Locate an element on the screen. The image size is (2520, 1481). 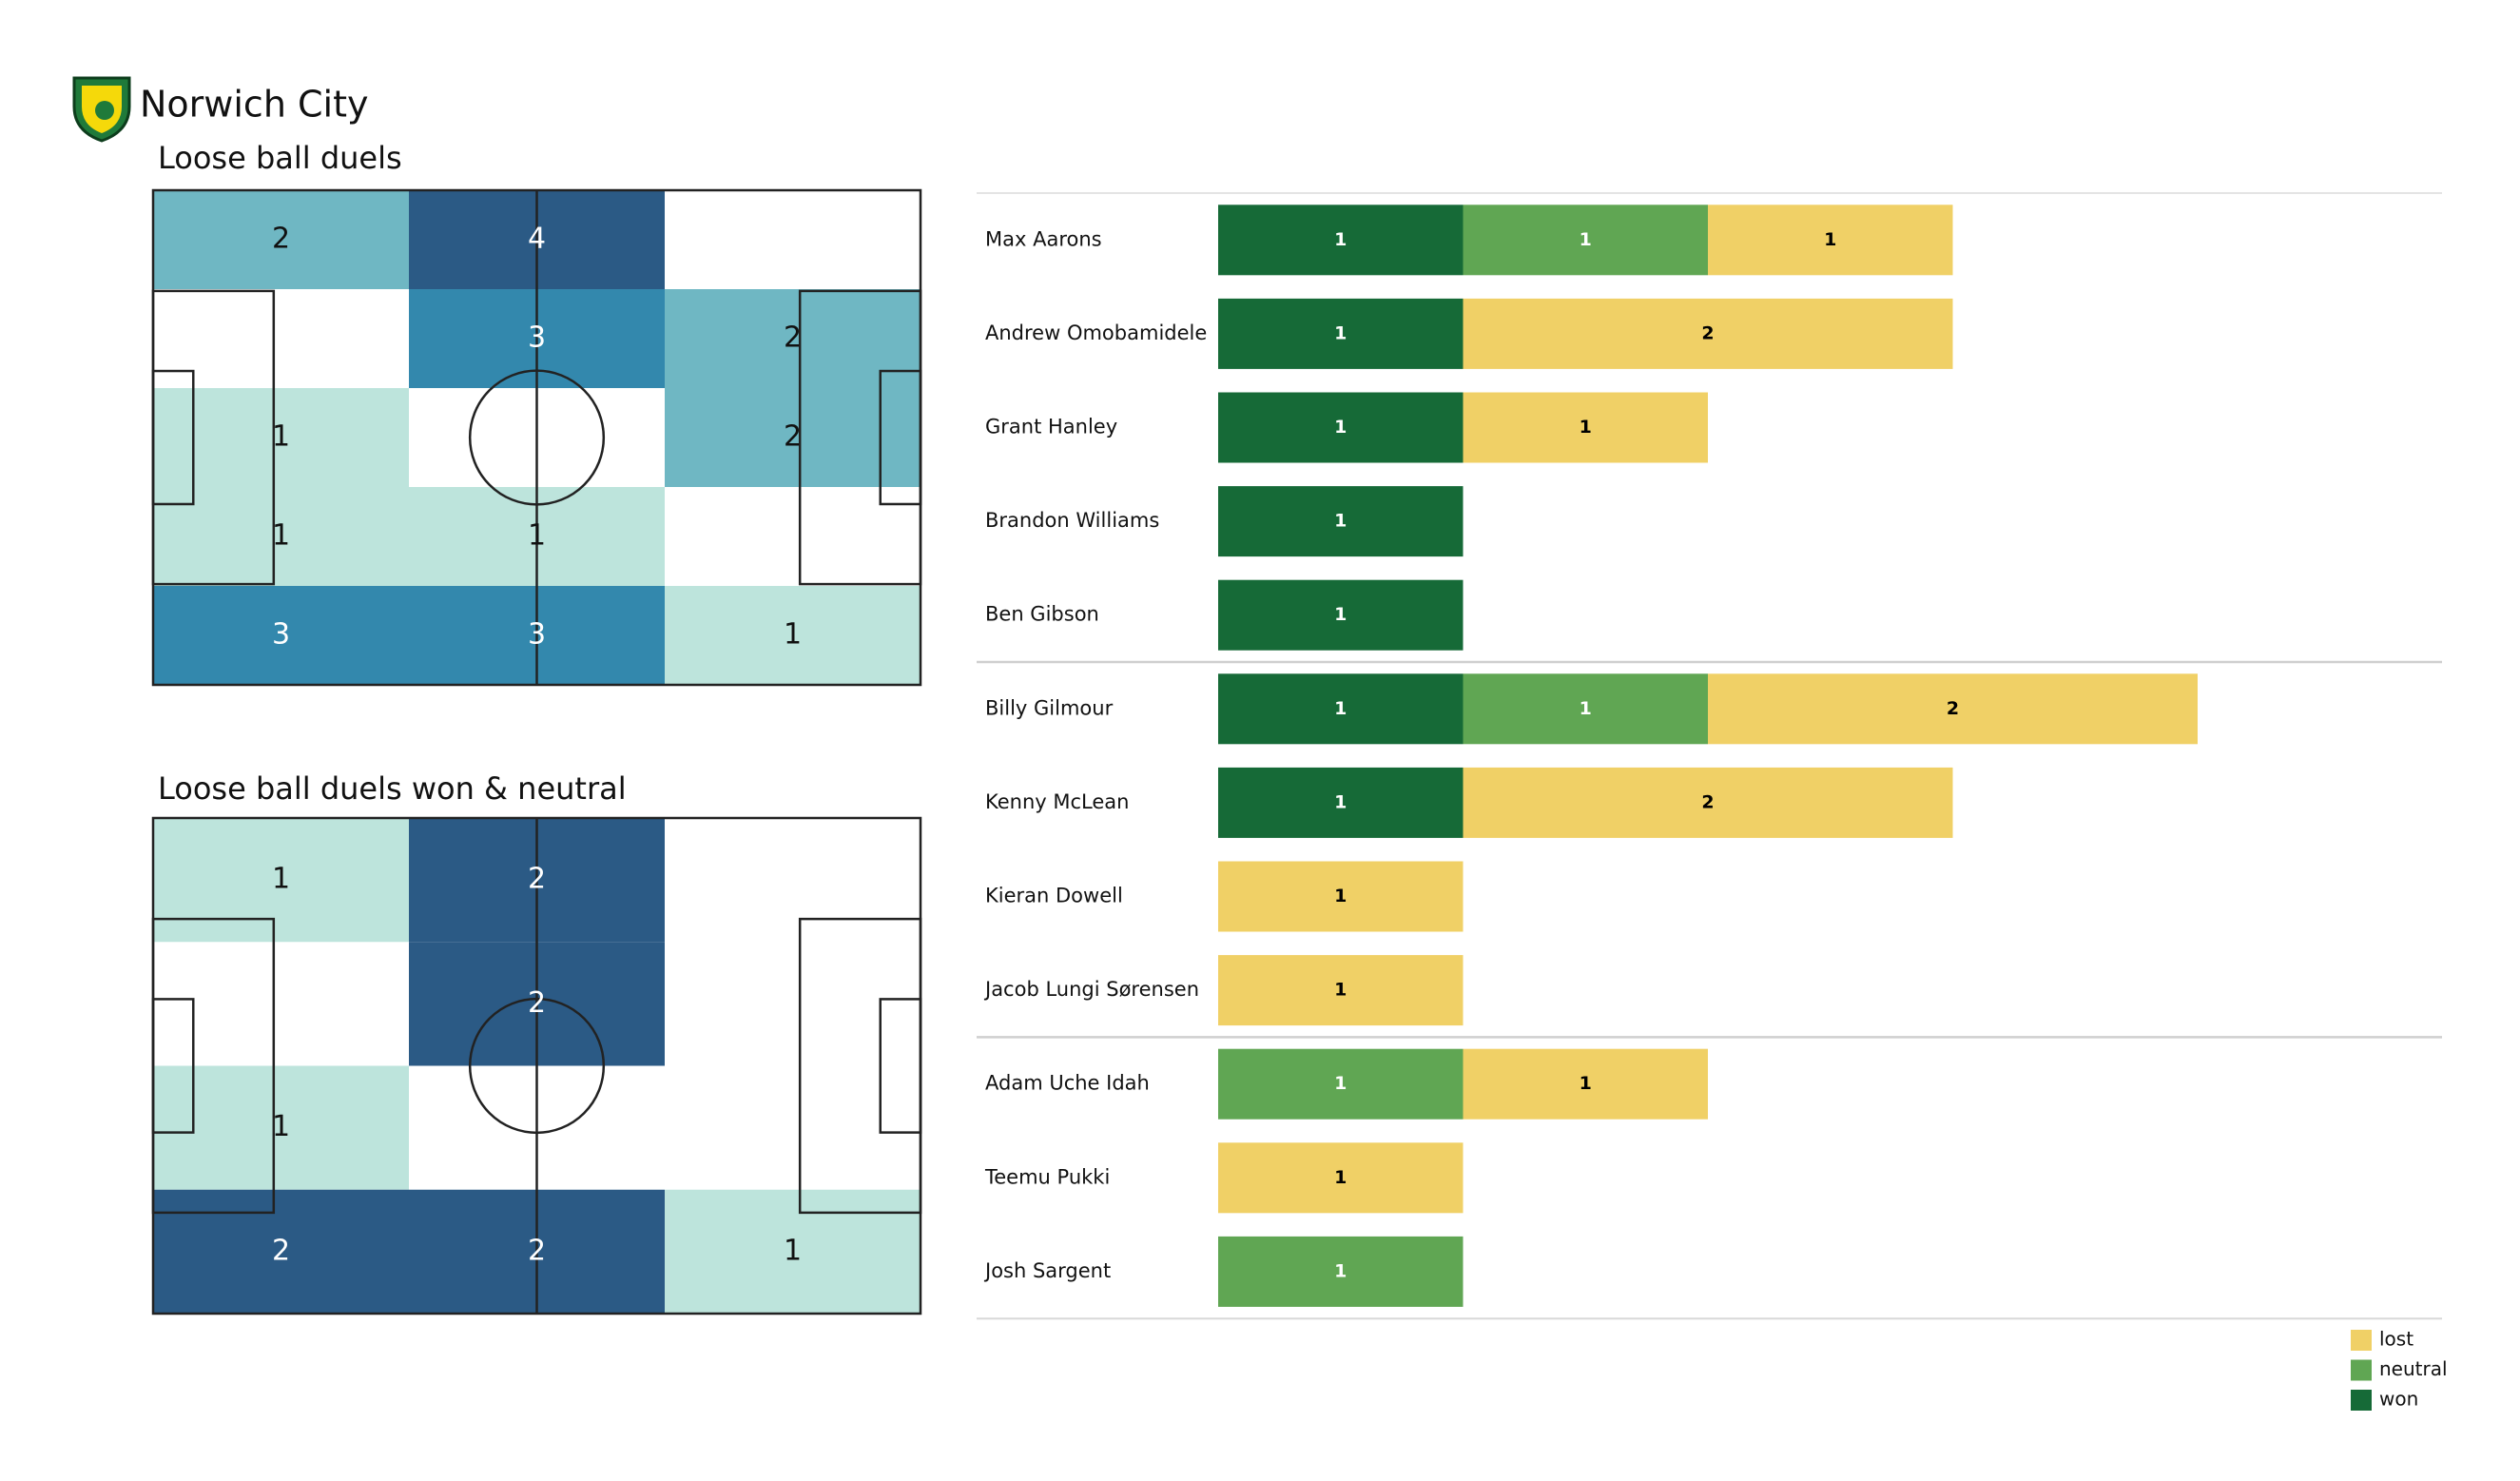
page-title: Norwich City is located at coordinates (254, 105).